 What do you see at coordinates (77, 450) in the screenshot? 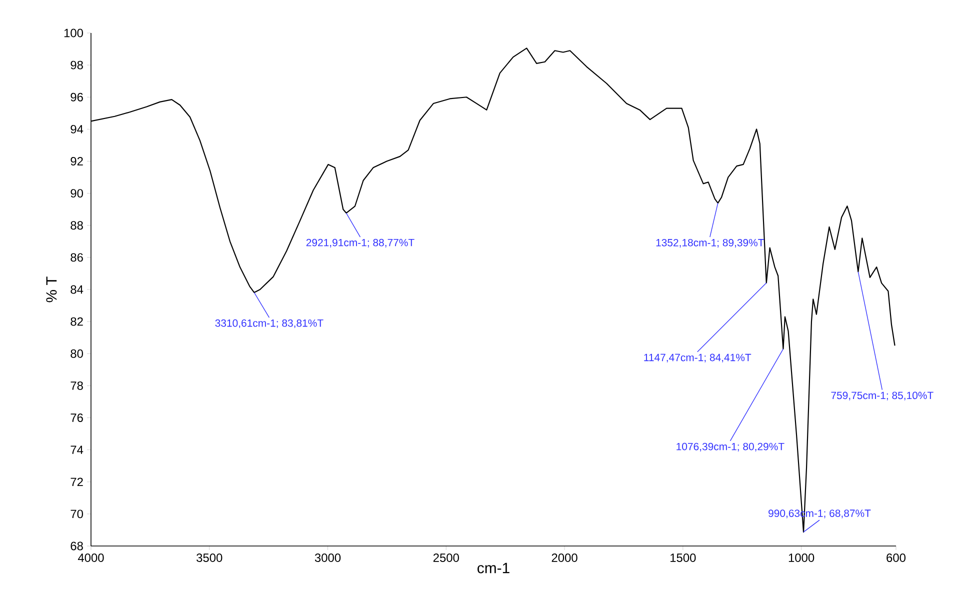
I see `y-tick-label: 74` at bounding box center [77, 450].